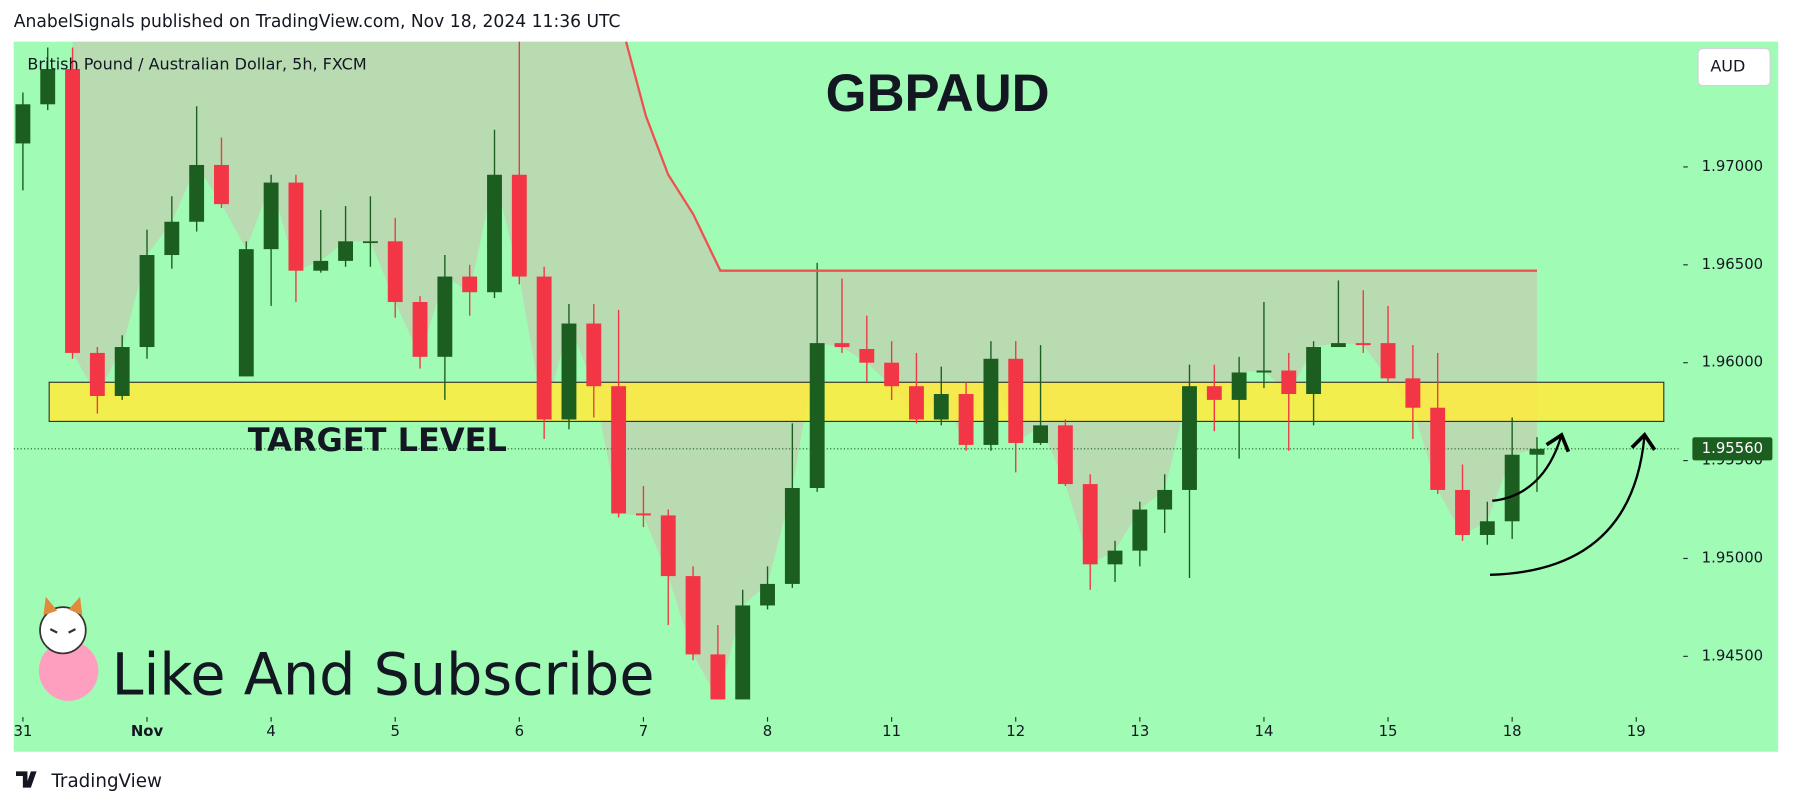 This screenshot has width=1793, height=798. Describe the element at coordinates (147, 731) in the screenshot. I see `x-tick-label: Nov` at that location.